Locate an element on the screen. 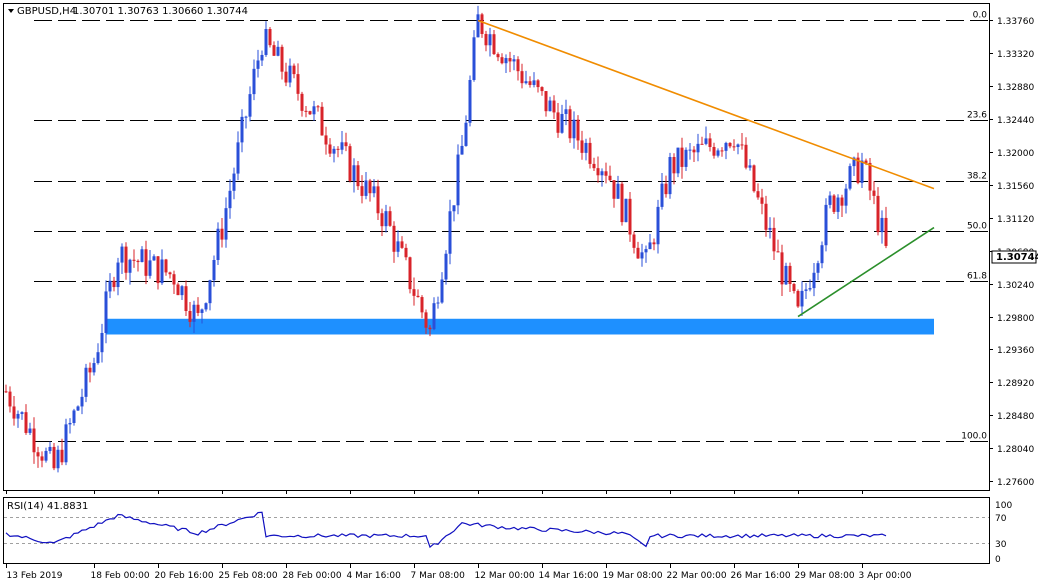 Image resolution: width=1038 pixels, height=588 pixels. support-zone-layer is located at coordinates (520, 326).